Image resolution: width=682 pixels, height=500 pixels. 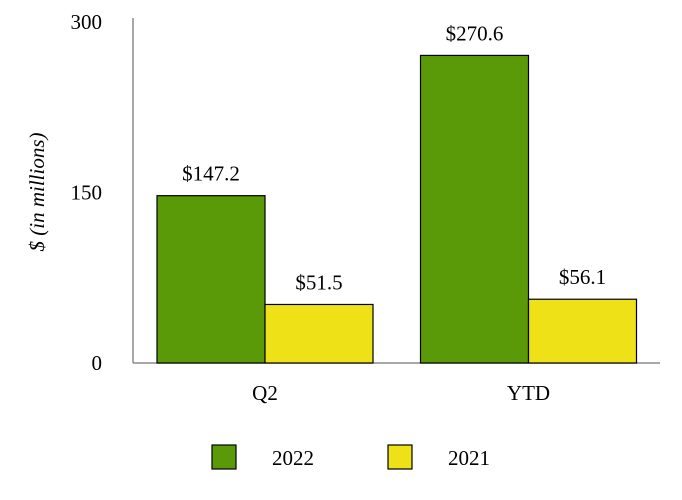 What do you see at coordinates (582, 277) in the screenshot?
I see `data-label: $56.1` at bounding box center [582, 277].